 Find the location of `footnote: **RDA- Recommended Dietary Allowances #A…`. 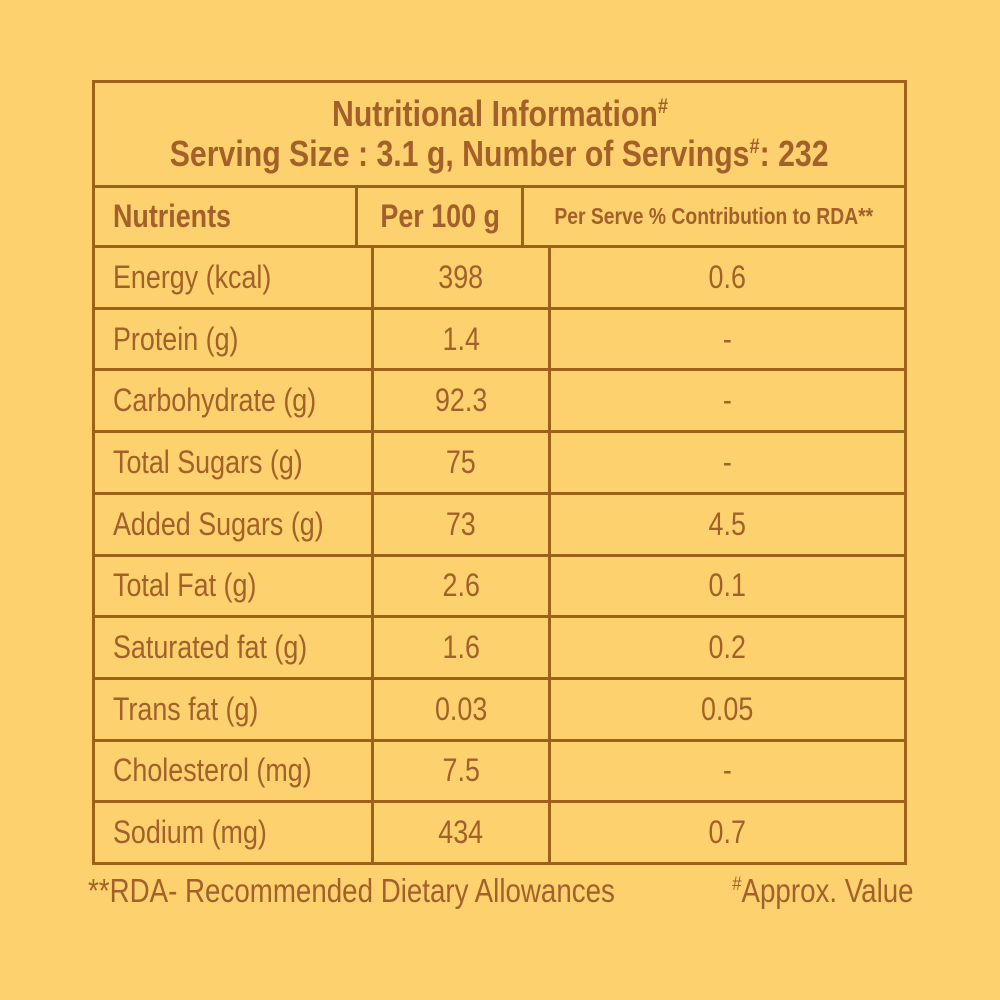

footnote: **RDA- Recommended Dietary Allowances #A… is located at coordinates (501, 891).